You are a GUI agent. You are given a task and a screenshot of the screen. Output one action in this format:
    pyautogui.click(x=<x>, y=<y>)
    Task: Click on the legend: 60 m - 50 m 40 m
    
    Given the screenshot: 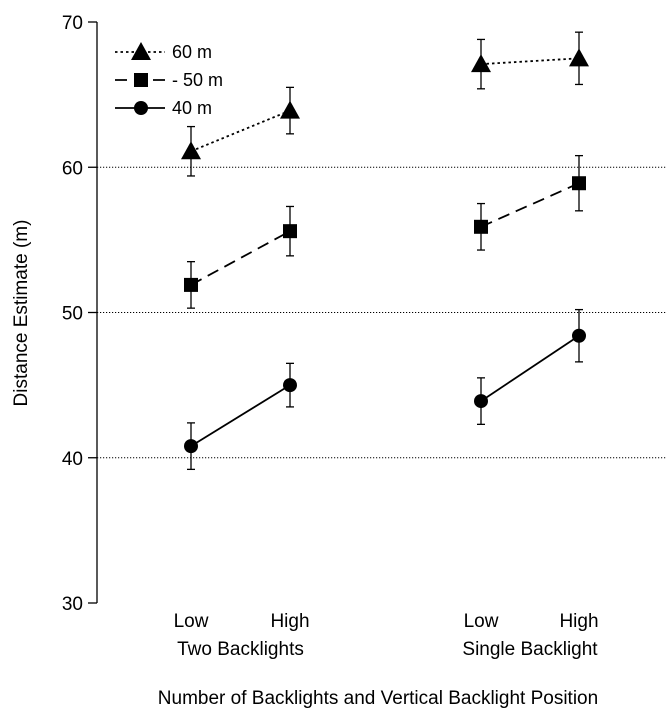 What is the action you would take?
    pyautogui.click(x=169, y=80)
    